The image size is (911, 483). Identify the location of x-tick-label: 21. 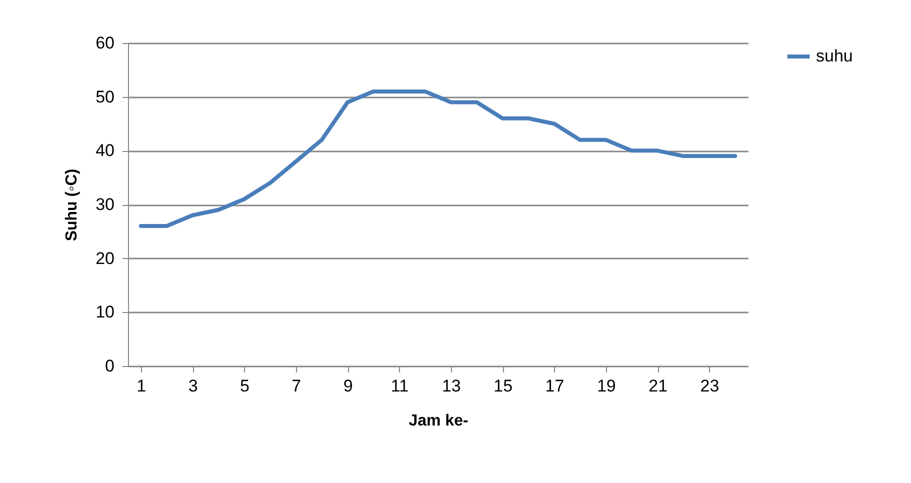
(658, 386).